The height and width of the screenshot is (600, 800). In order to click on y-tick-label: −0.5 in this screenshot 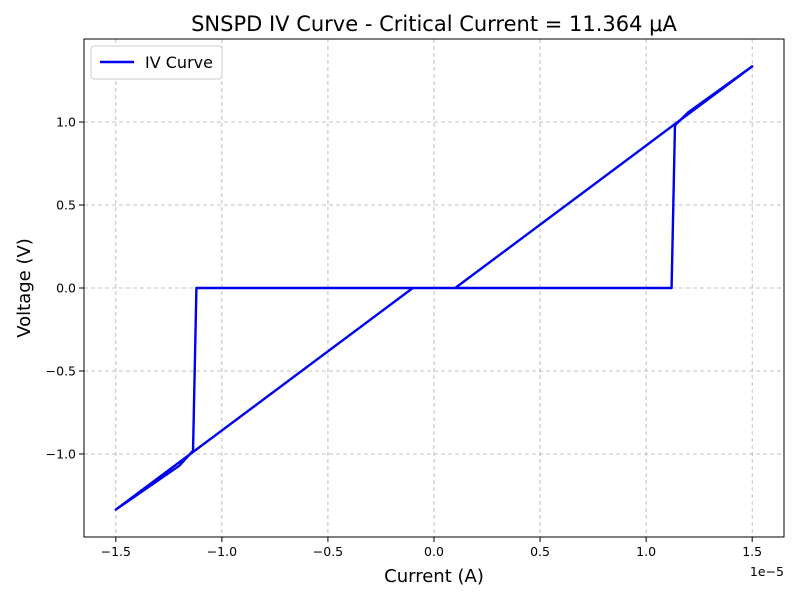, I will do `click(61, 371)`.